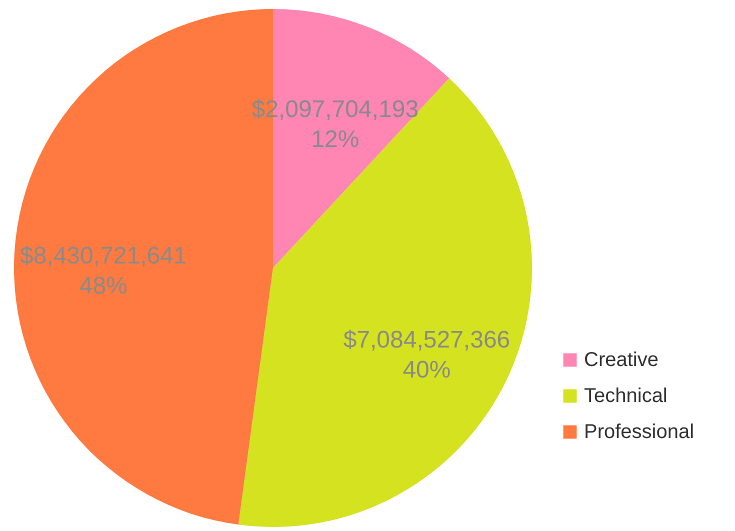 The image size is (735, 531). What do you see at coordinates (103, 271) in the screenshot?
I see `data-label: $8,430,721,641 48%` at bounding box center [103, 271].